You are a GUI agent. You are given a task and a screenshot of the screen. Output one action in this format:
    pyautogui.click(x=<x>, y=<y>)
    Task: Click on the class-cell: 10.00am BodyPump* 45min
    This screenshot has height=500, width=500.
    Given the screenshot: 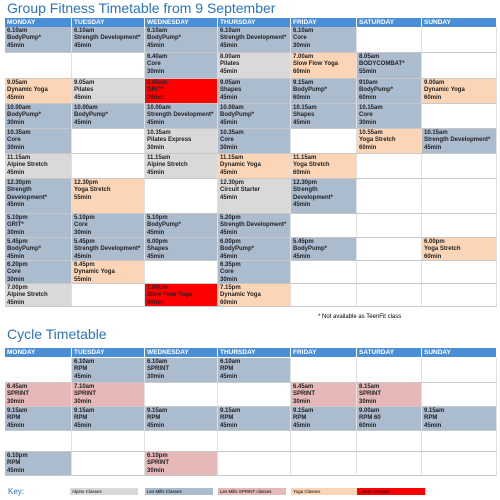 What is the action you would take?
    pyautogui.click(x=254, y=116)
    